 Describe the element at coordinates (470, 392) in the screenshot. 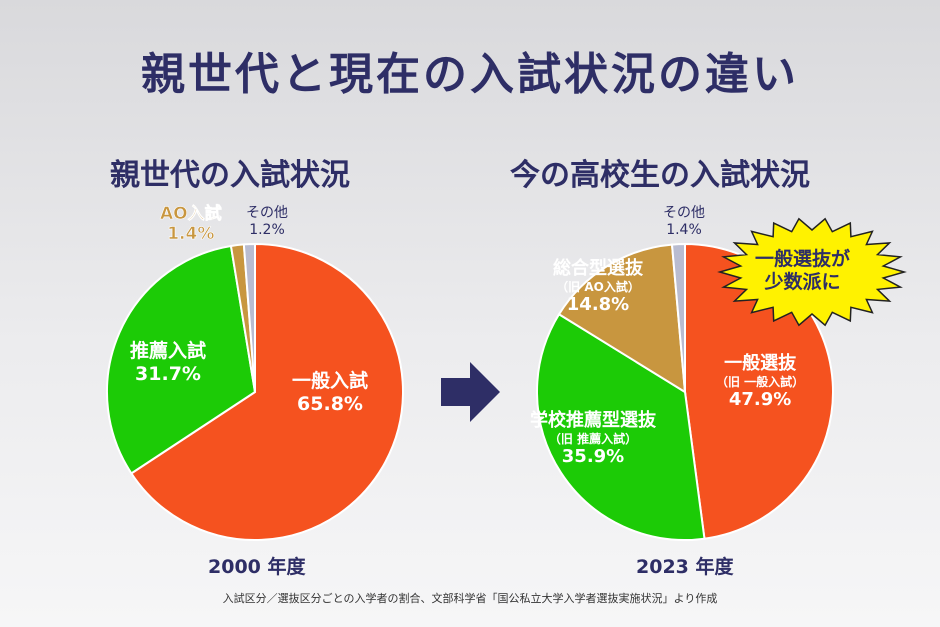

I see `right-arrow-icon` at that location.